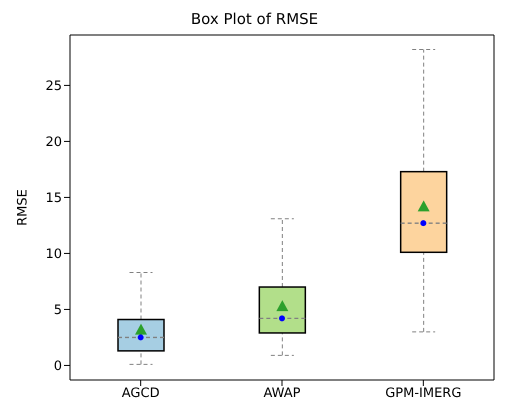 This screenshot has width=509, height=418. Describe the element at coordinates (53, 198) in the screenshot. I see `y-tick-label: 15` at that location.